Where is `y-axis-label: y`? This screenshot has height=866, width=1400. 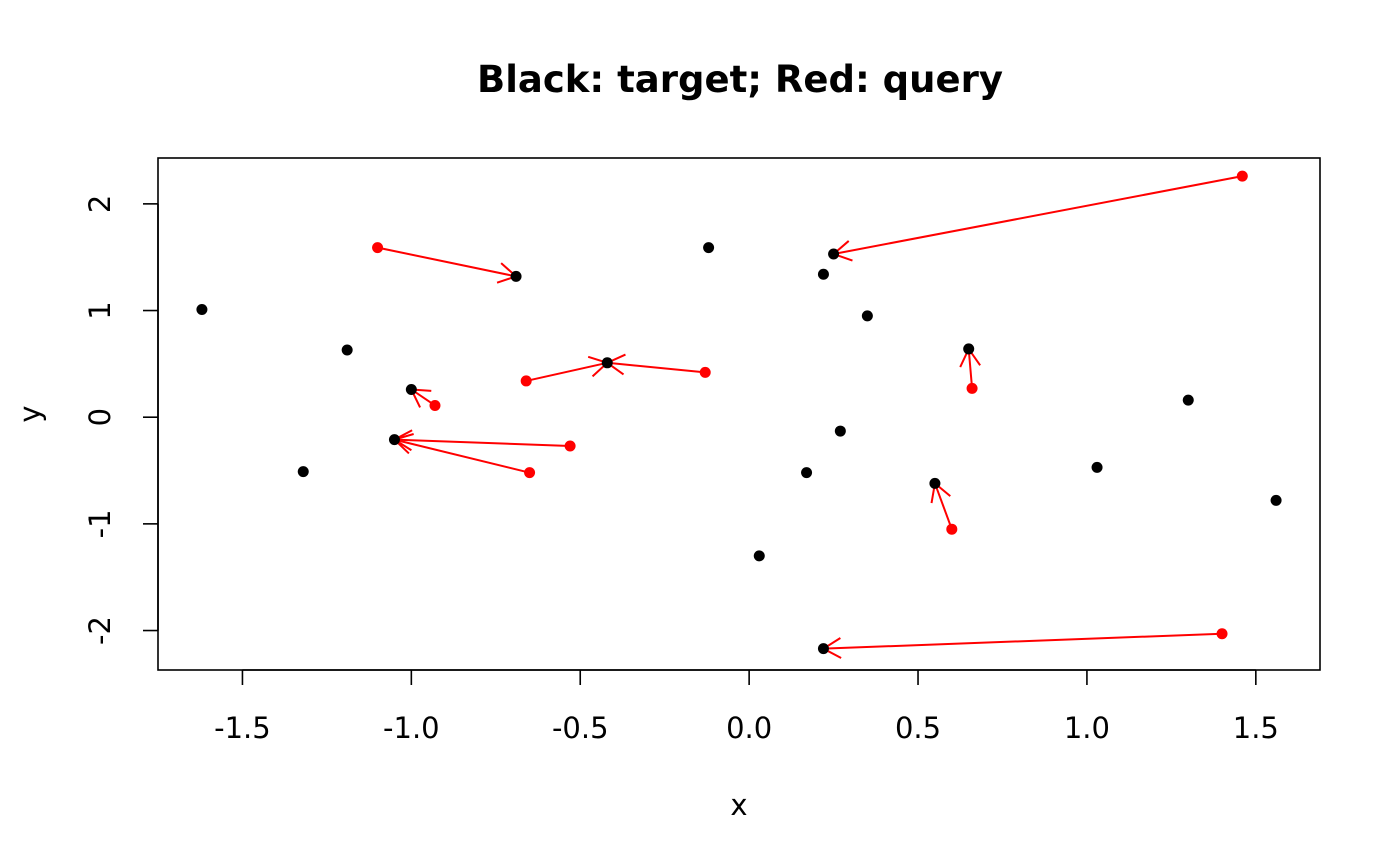
y-axis-label: y is located at coordinates (30, 413).